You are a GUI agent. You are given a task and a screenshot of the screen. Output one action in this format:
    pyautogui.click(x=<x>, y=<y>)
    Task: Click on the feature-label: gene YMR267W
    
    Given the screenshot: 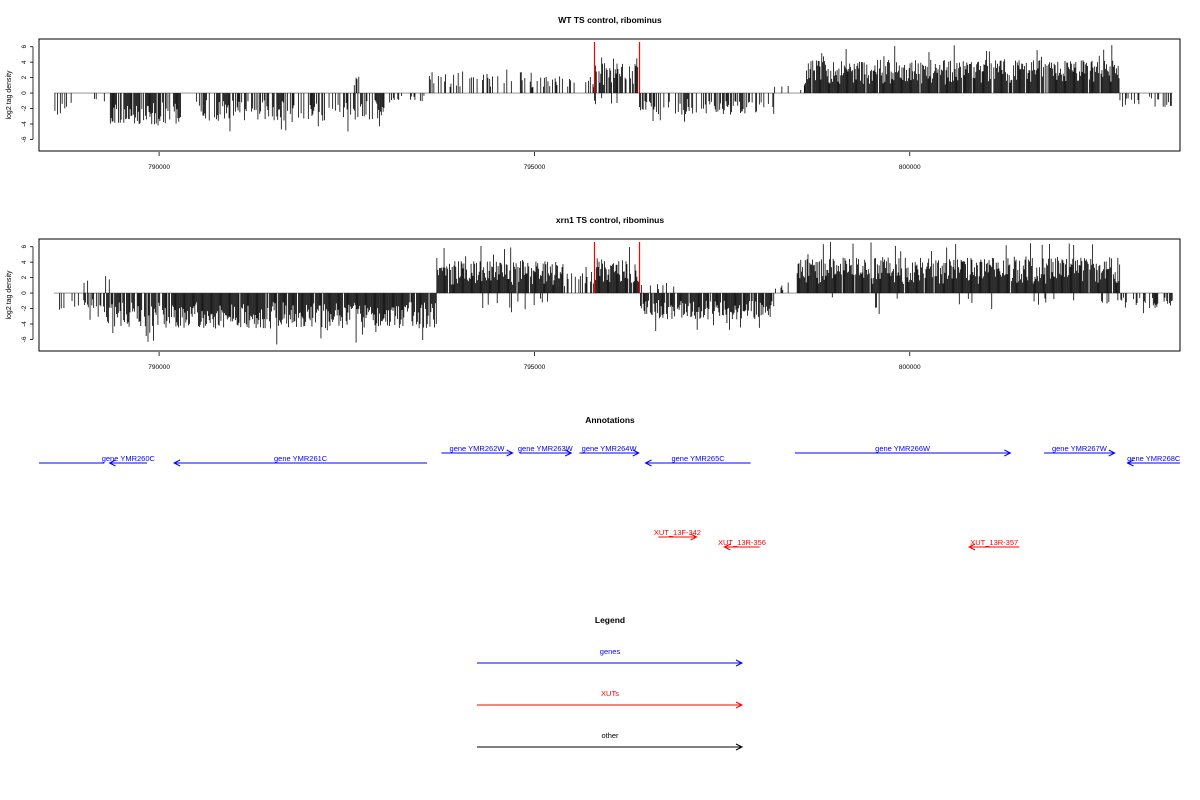 What is the action you would take?
    pyautogui.click(x=1080, y=448)
    